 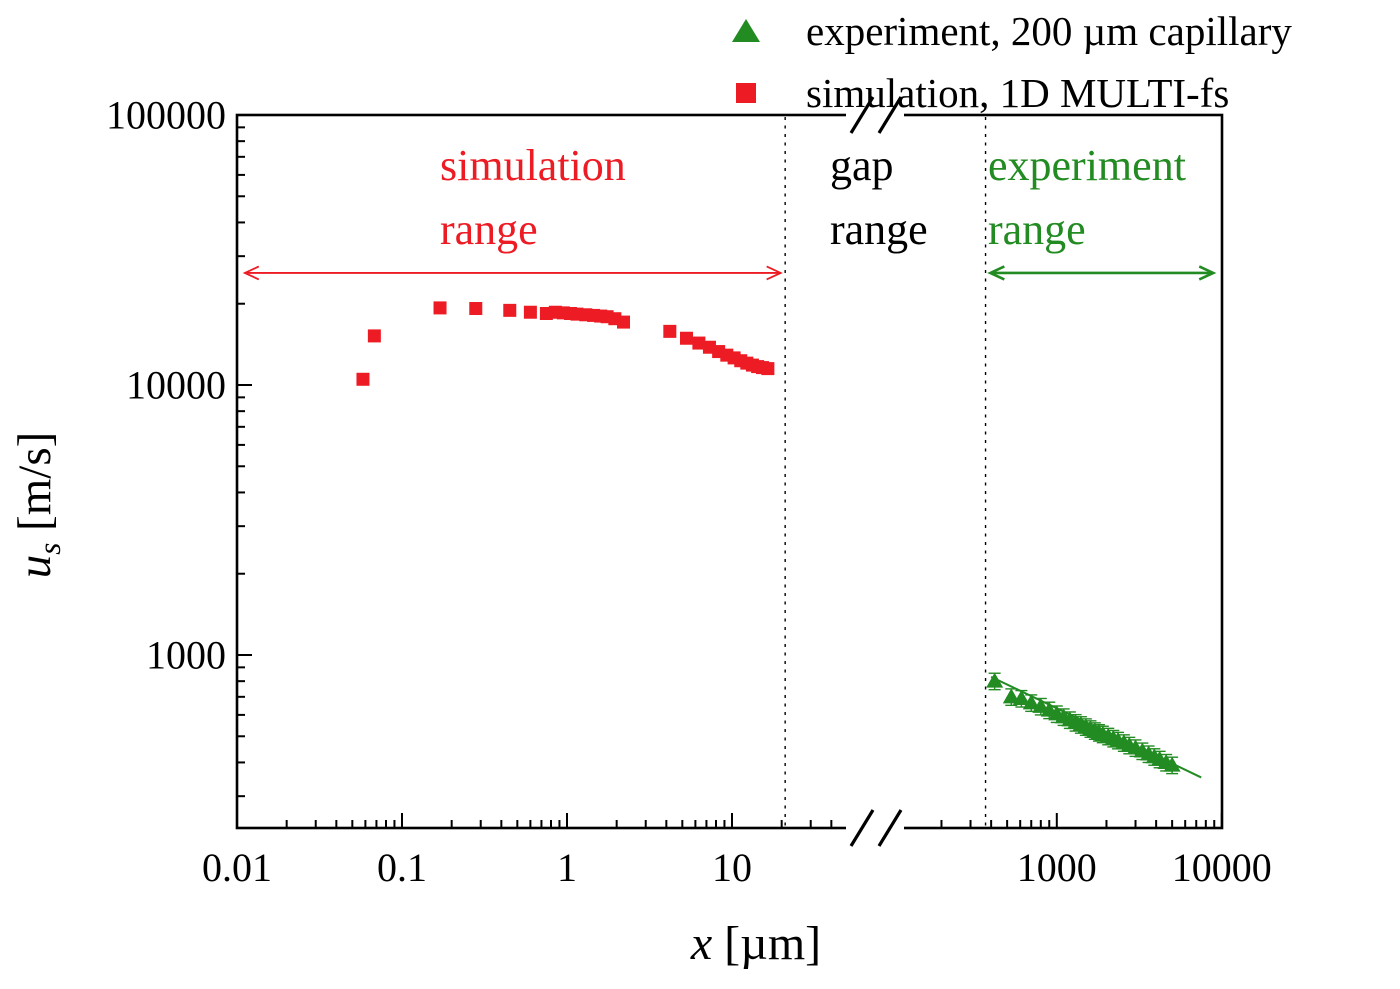 What do you see at coordinates (1018, 93) in the screenshot?
I see `legend-label-simulation: simulation, 1D MULTI-fs` at bounding box center [1018, 93].